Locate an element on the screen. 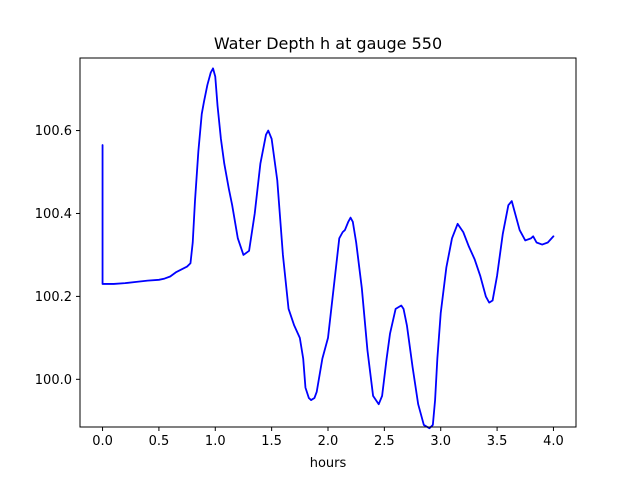 Image resolution: width=640 pixels, height=480 pixels. x-tick-label: 1.5 is located at coordinates (271, 441).